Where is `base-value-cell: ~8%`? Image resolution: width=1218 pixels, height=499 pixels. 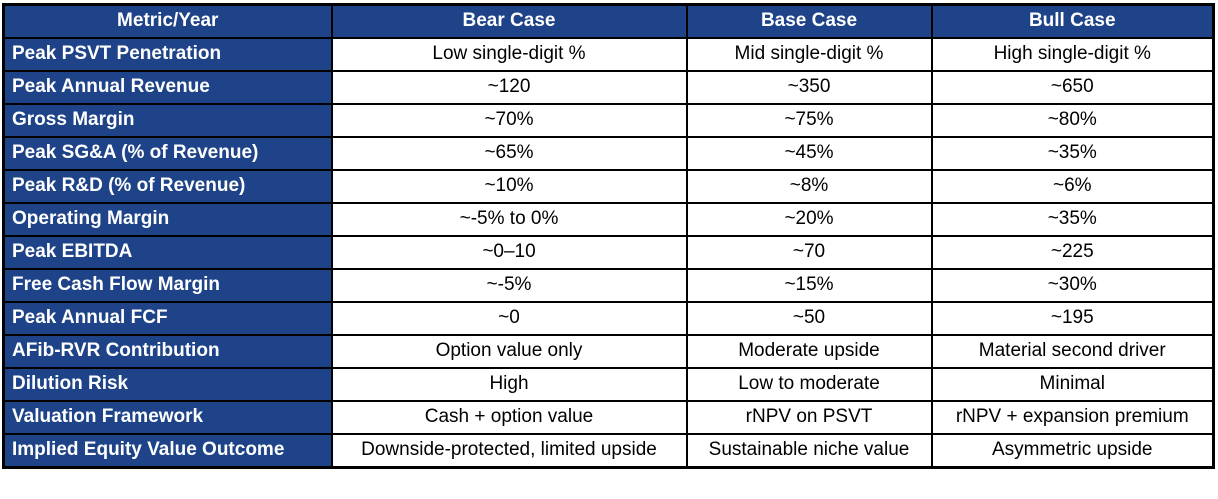 base-value-cell: ~8% is located at coordinates (809, 186).